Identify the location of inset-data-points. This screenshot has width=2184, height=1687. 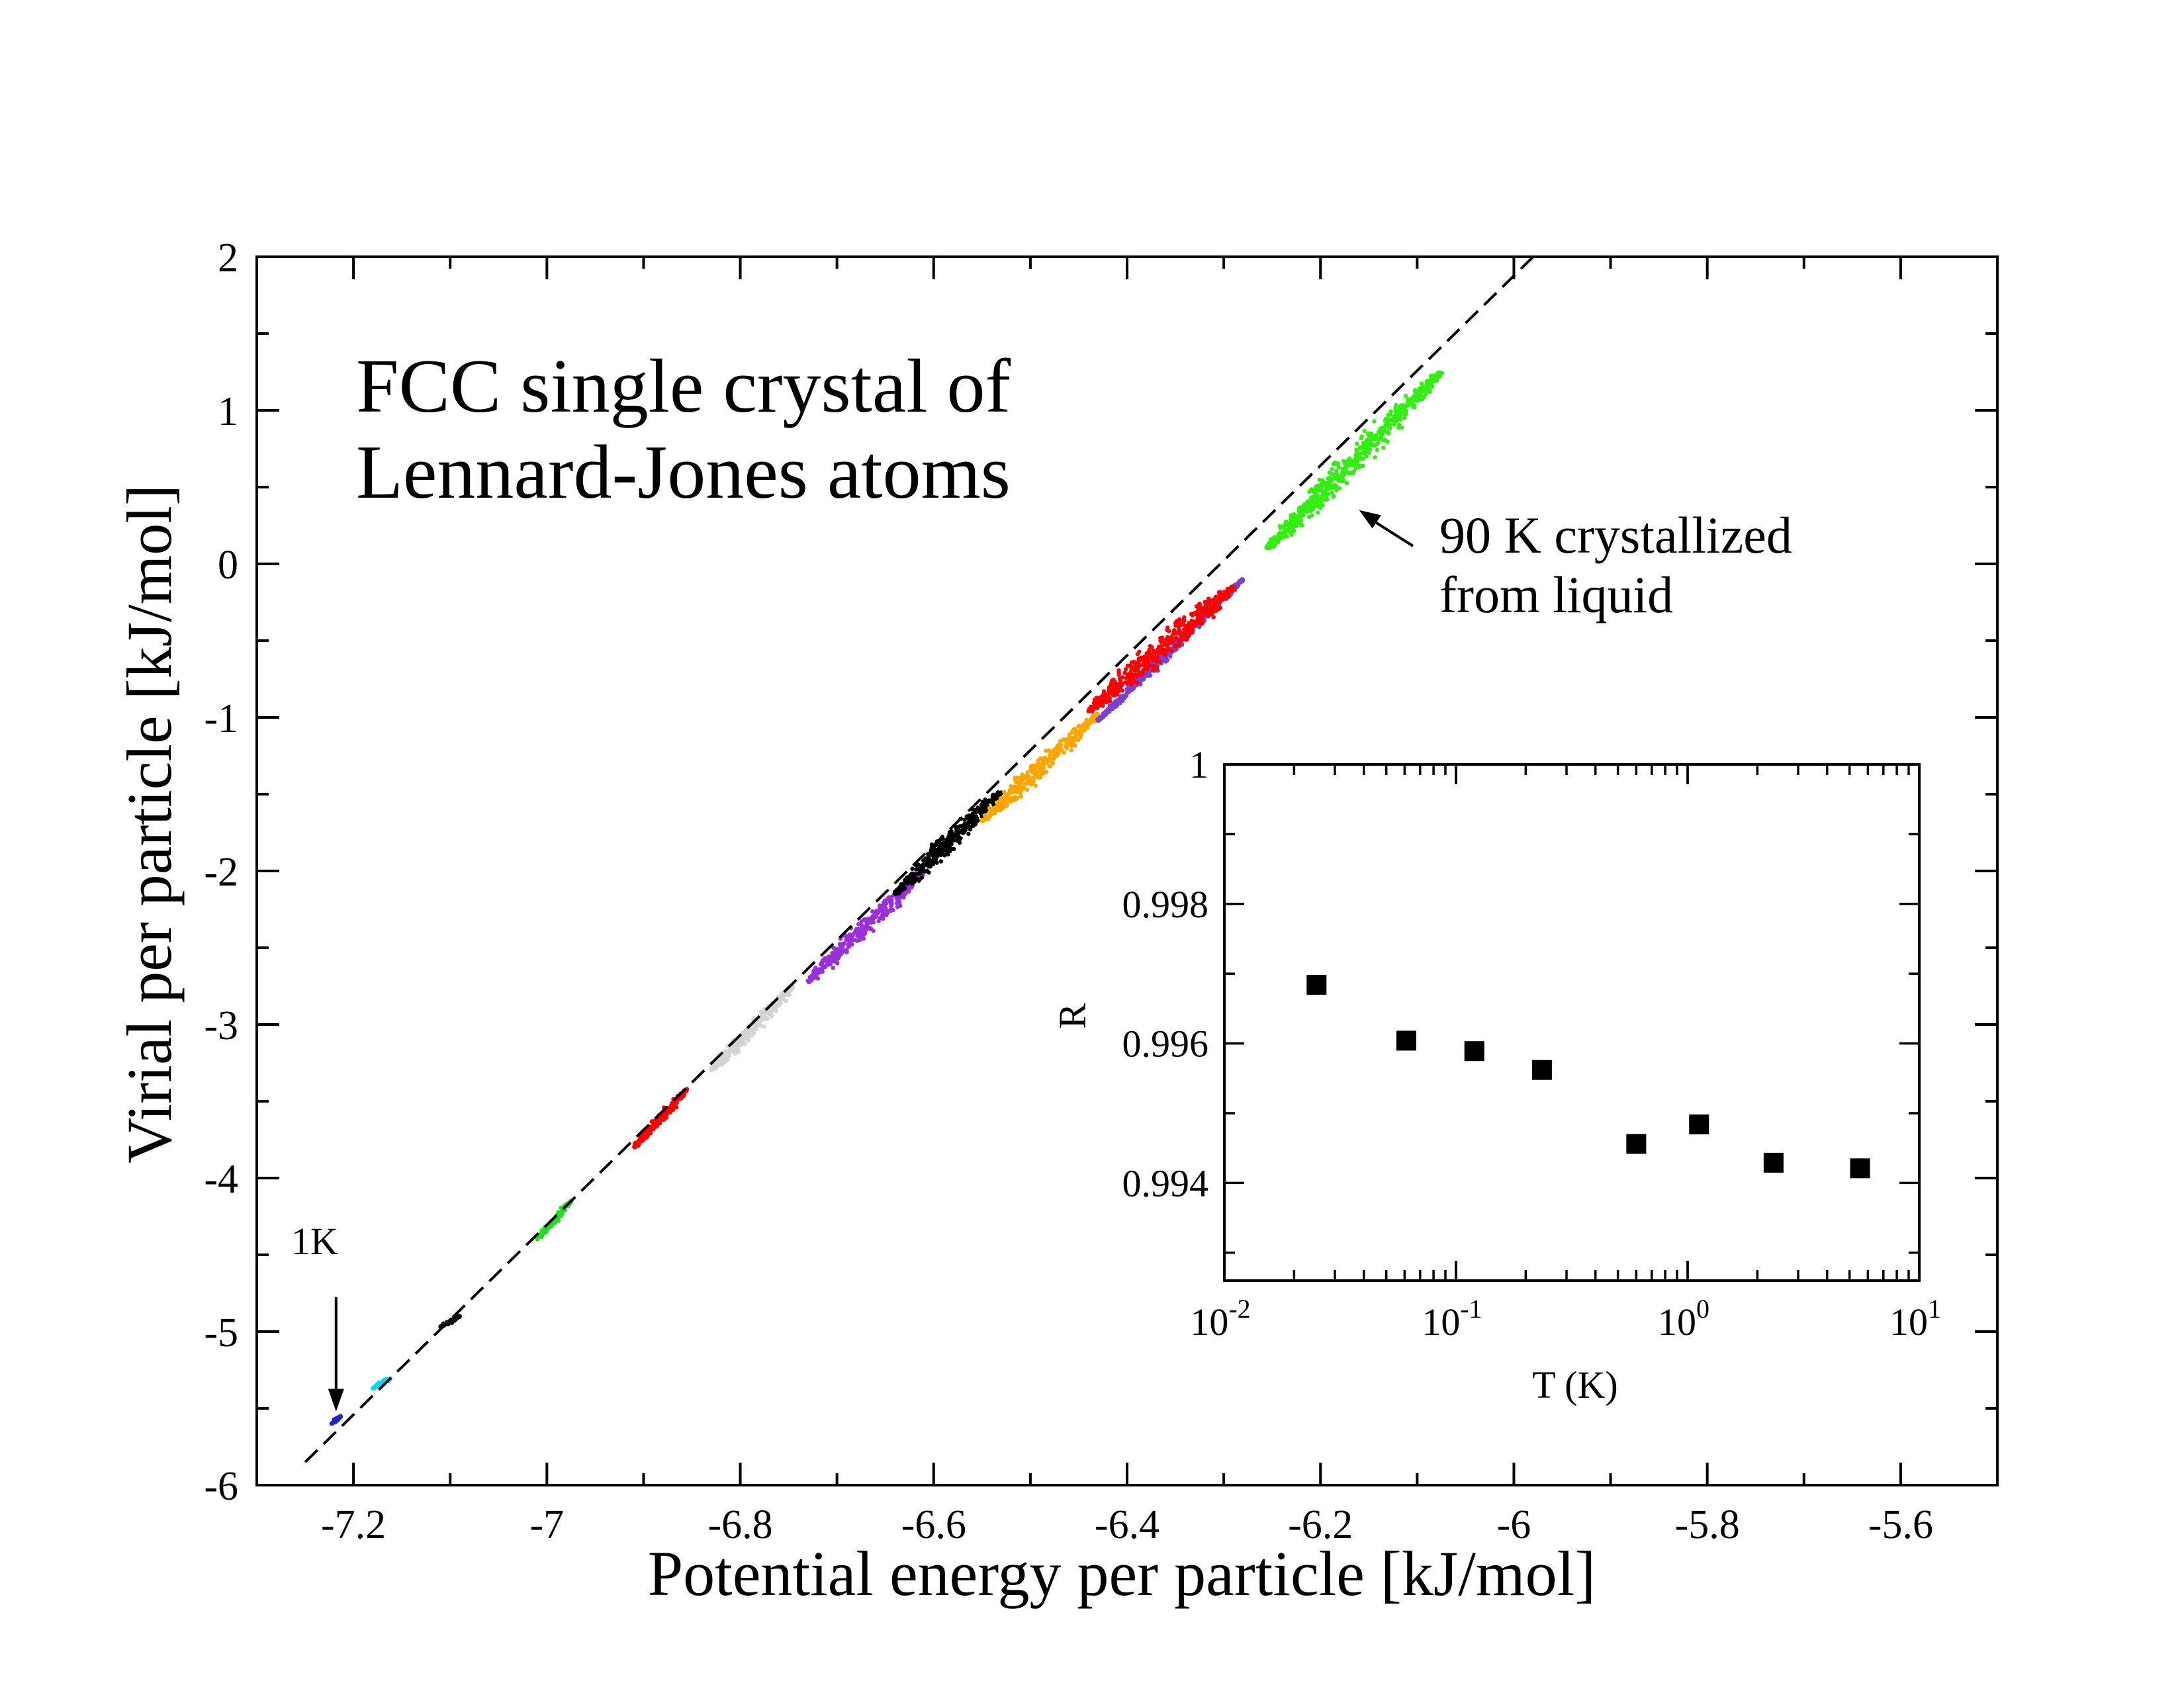
(1588, 1077).